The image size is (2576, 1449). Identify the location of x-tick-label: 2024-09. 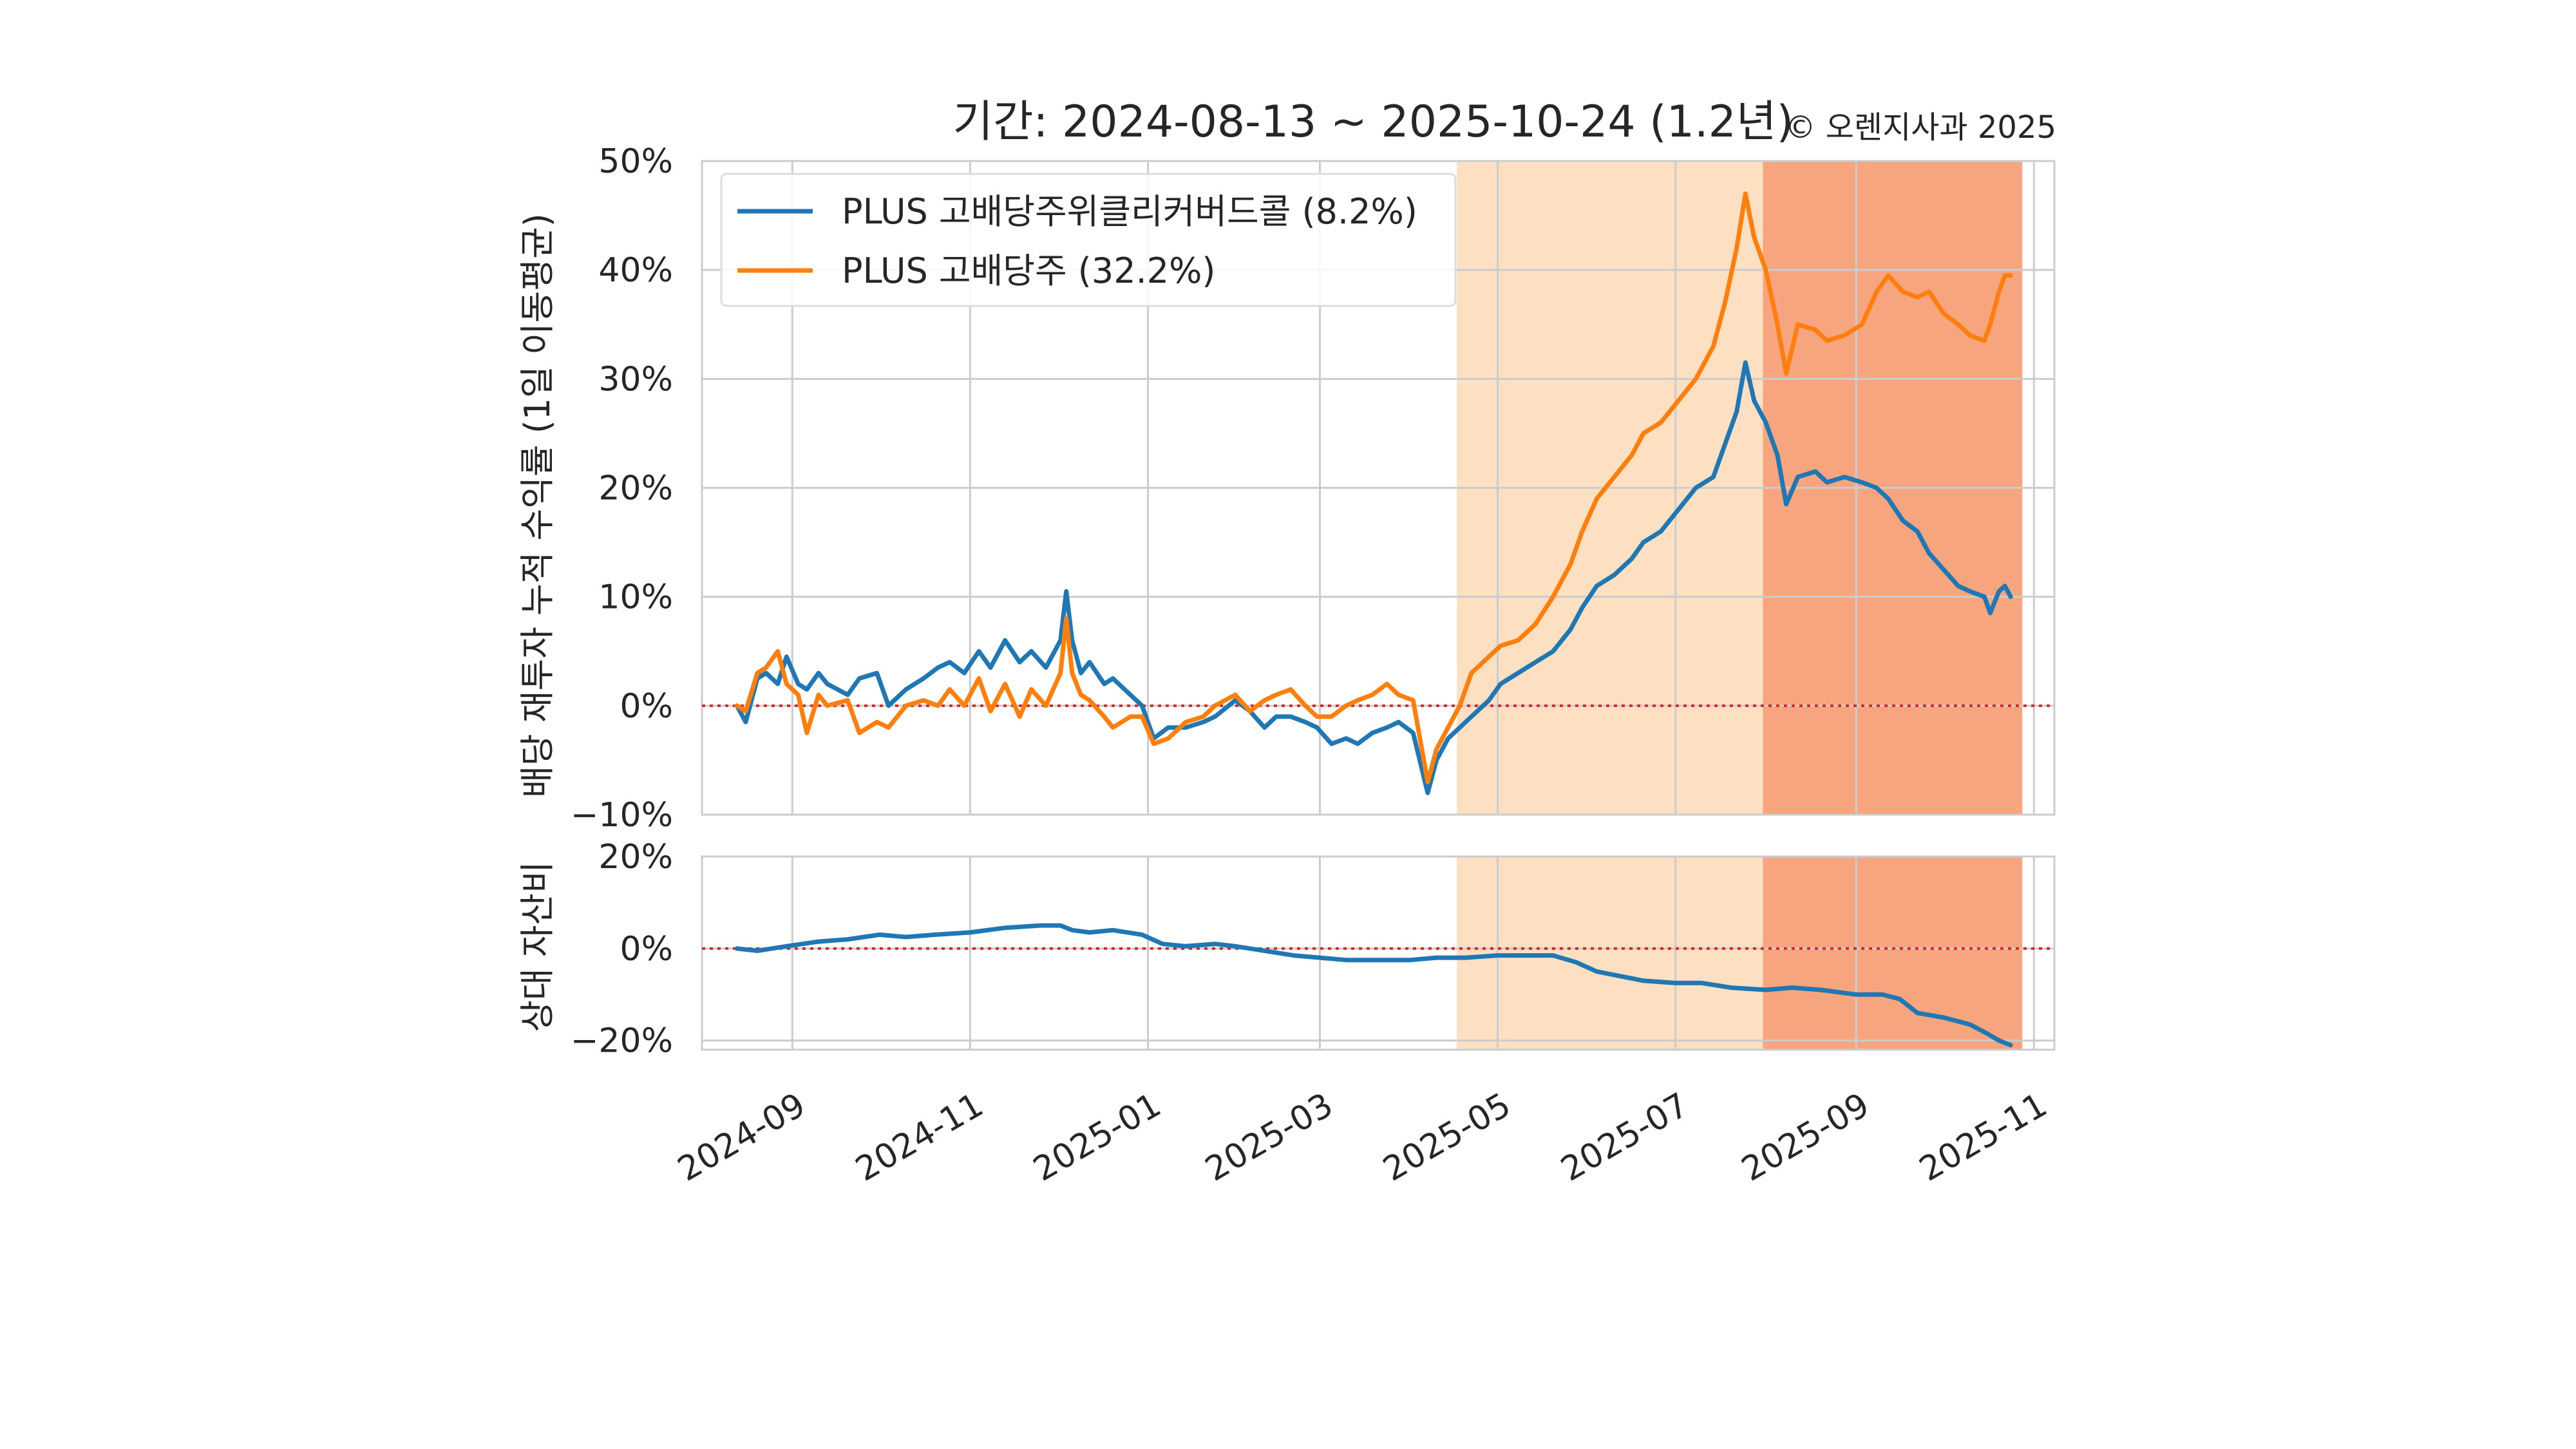
(742, 1137).